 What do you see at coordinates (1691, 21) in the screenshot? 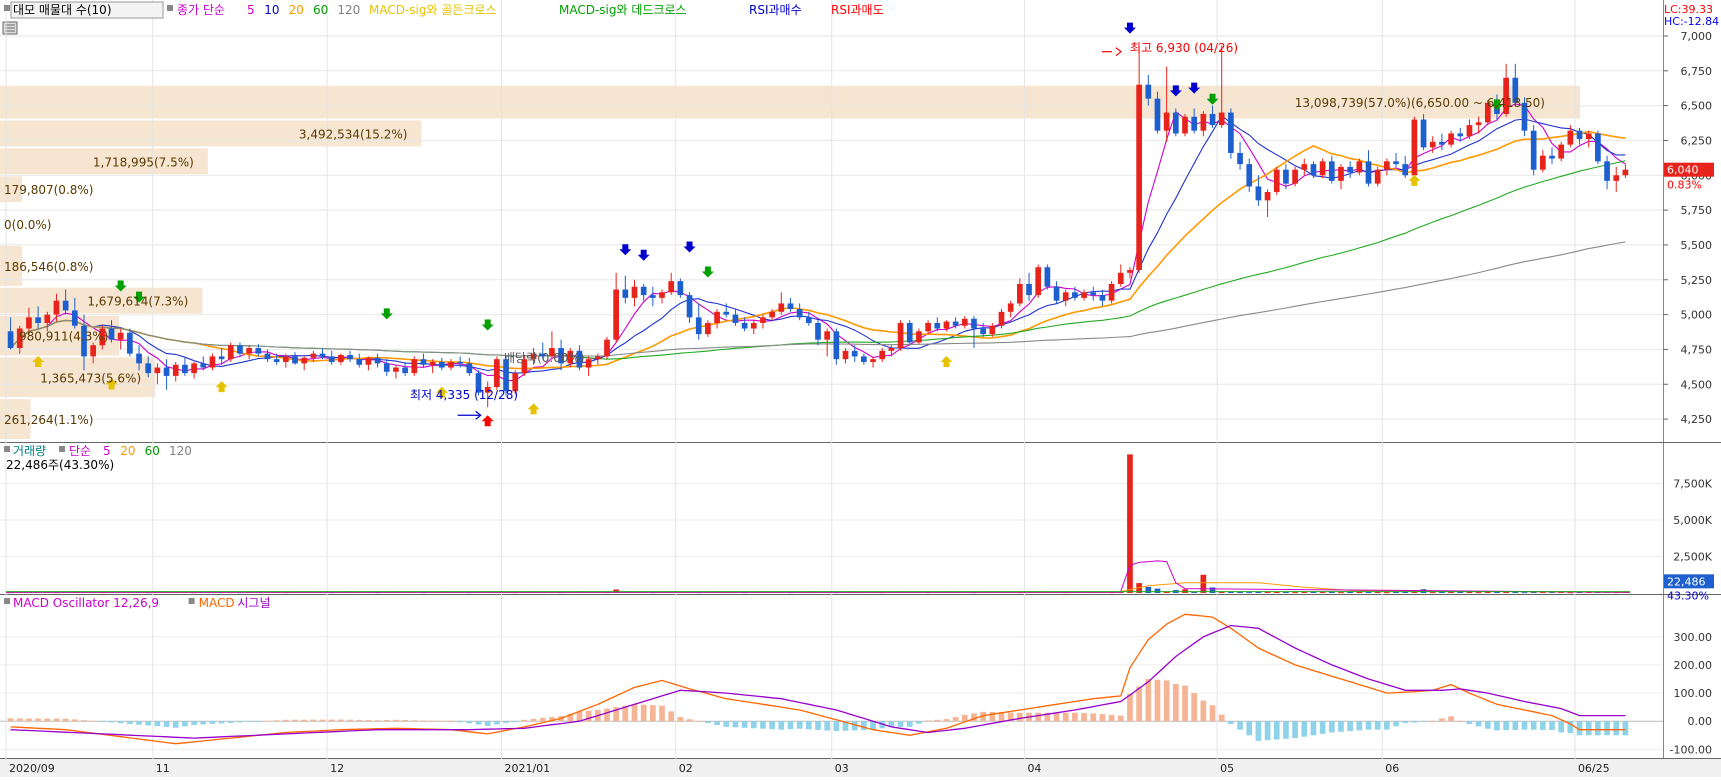
I see `hc-label: HC:-12.84` at bounding box center [1691, 21].